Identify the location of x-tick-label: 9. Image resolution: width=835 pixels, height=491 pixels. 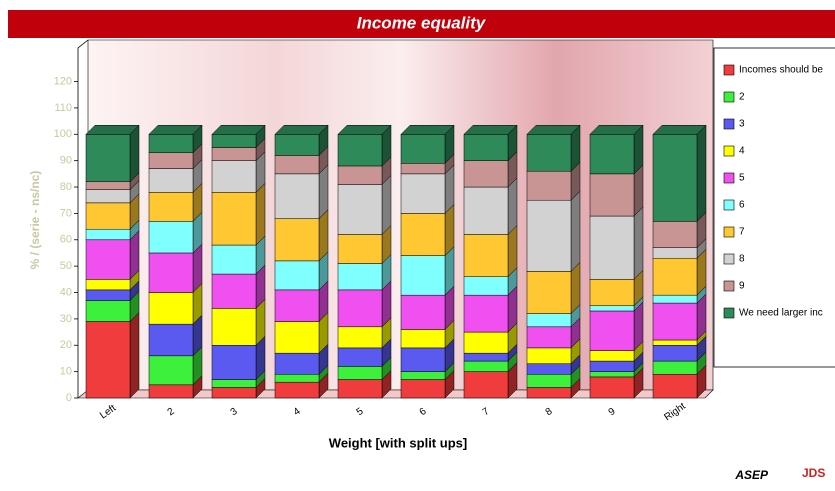
(612, 412).